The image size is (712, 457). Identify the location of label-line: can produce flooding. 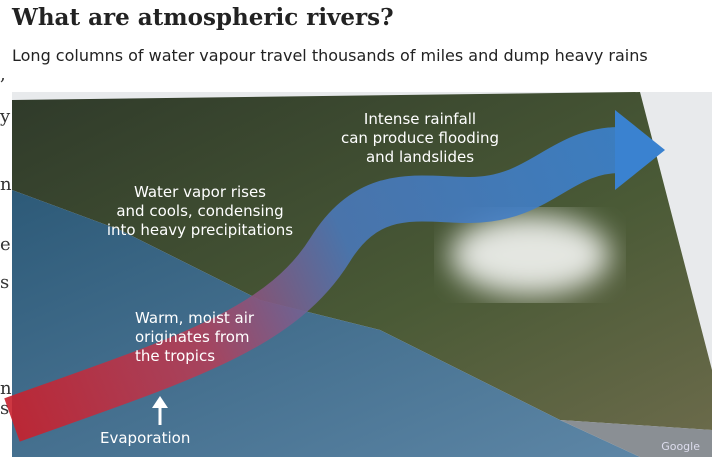
(420, 138).